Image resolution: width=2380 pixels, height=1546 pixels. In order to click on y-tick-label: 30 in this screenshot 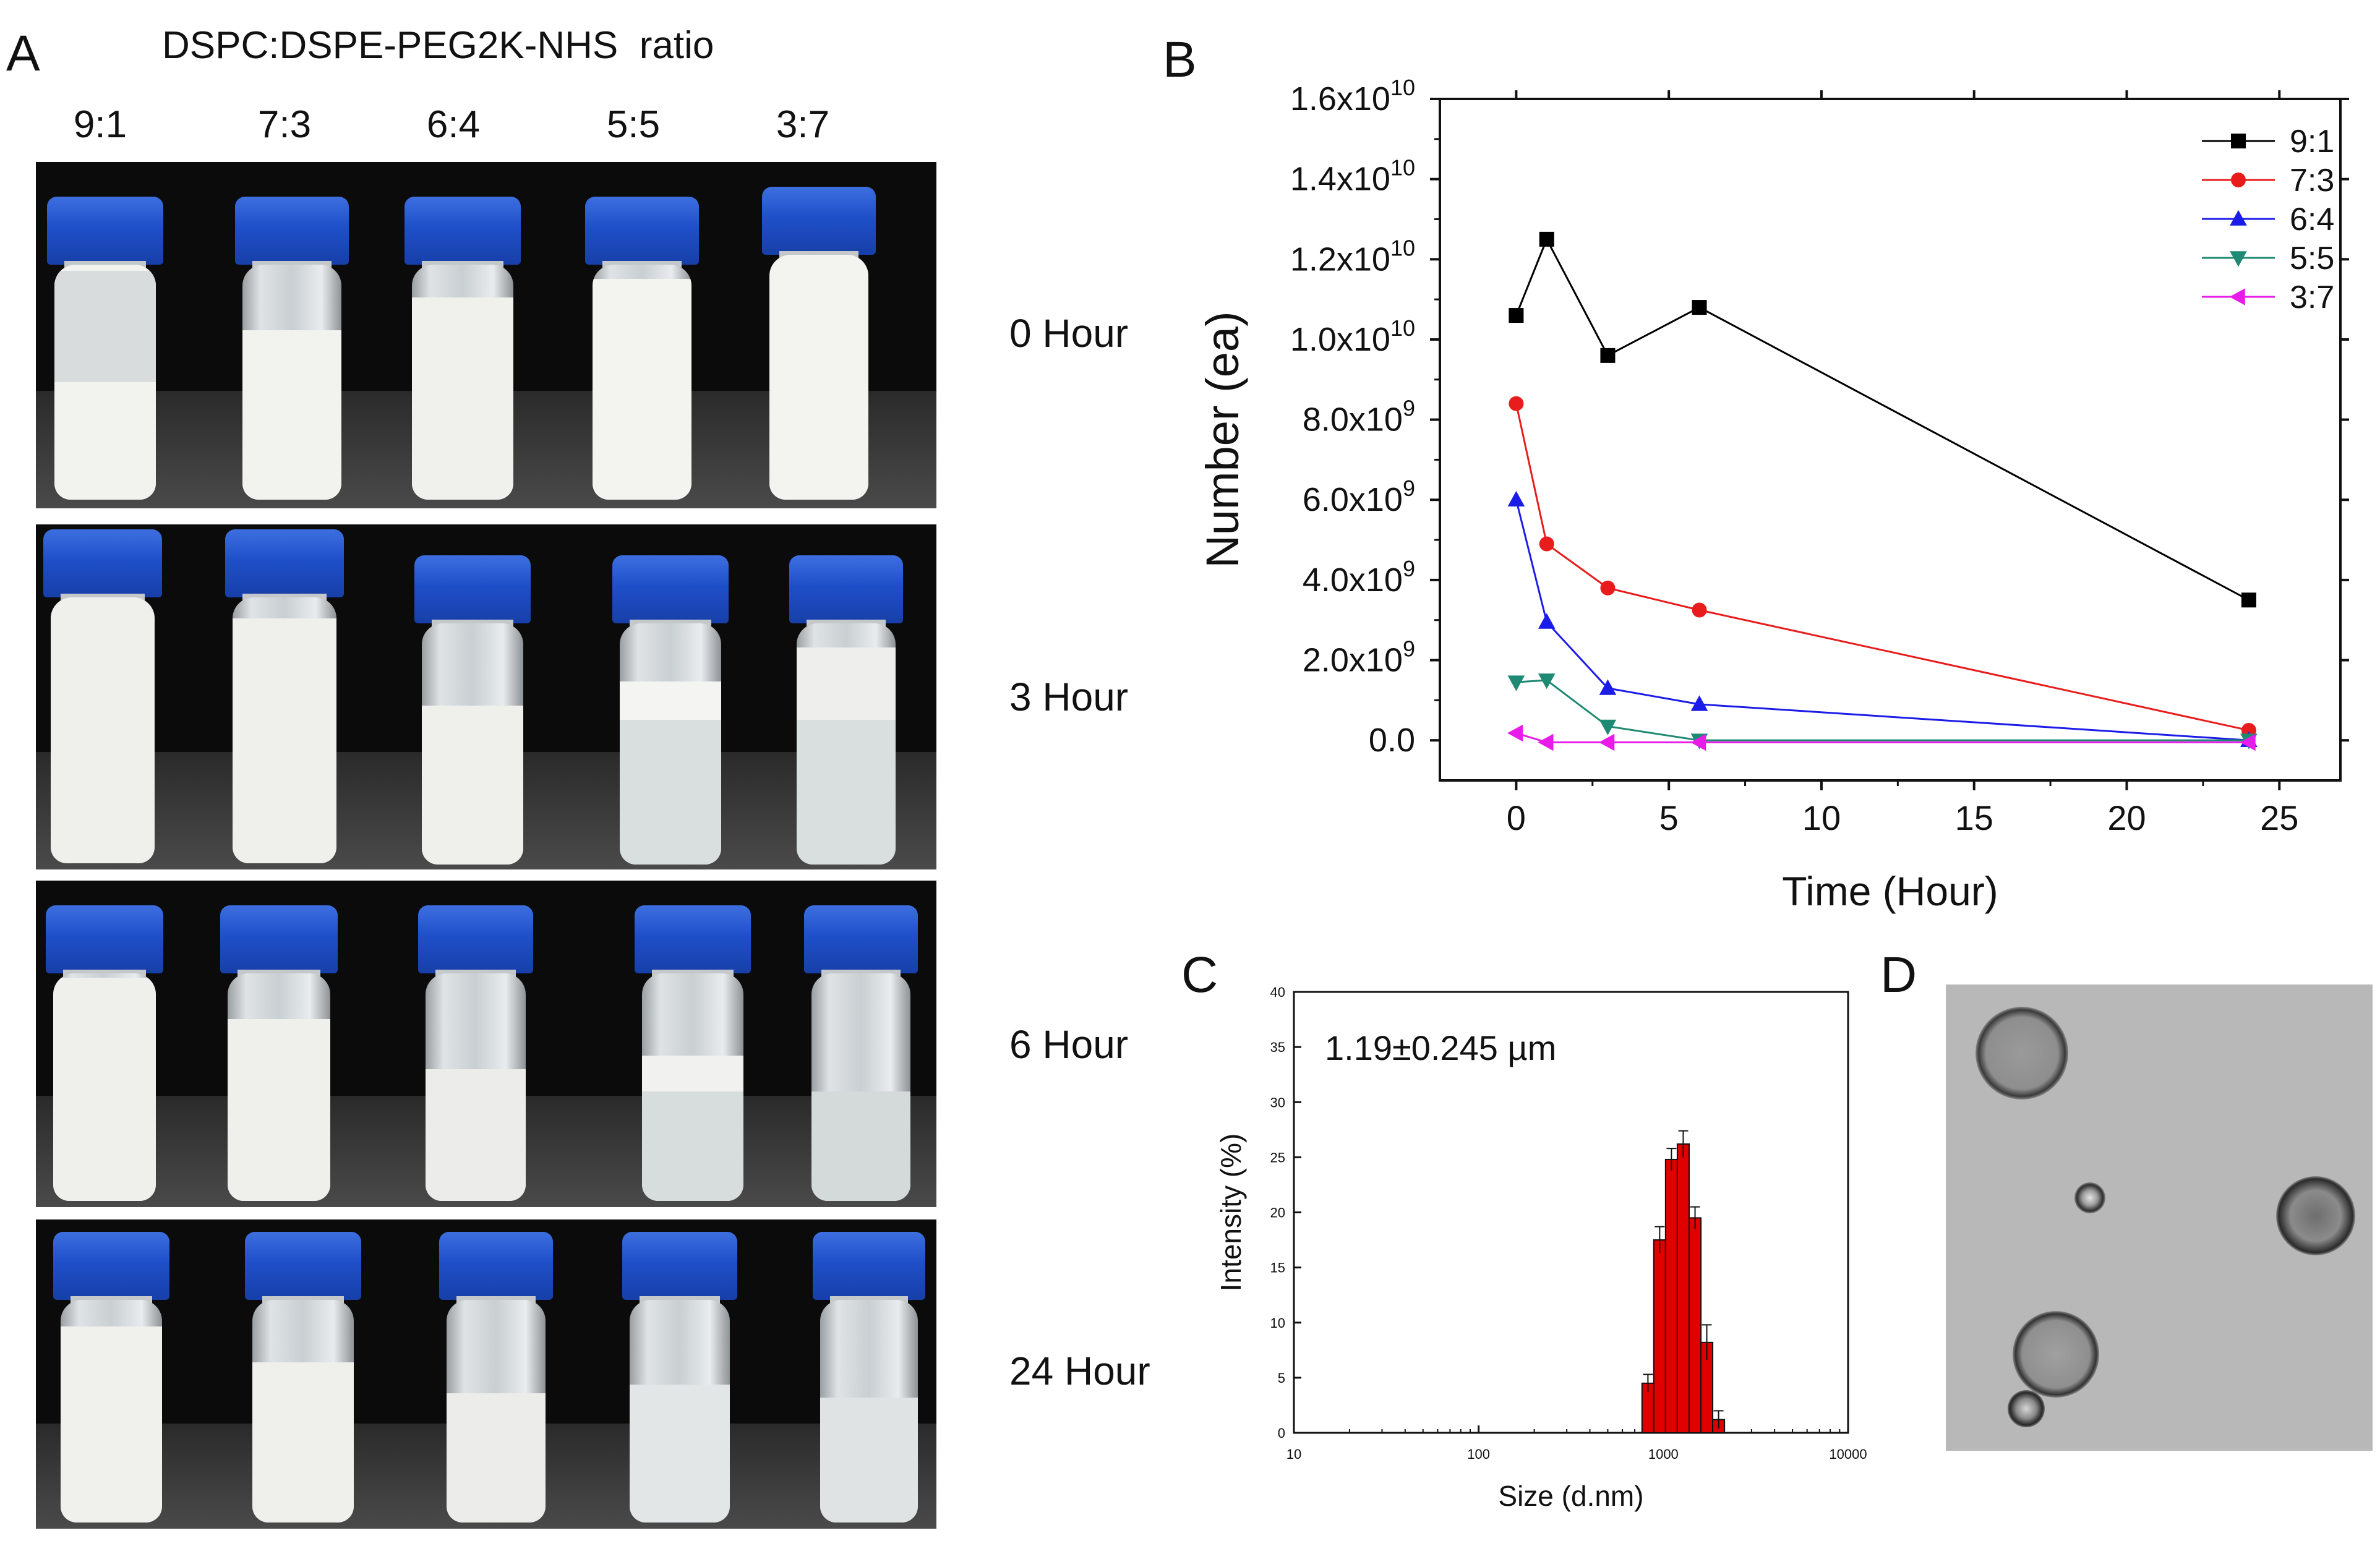, I will do `click(1277, 1102)`.